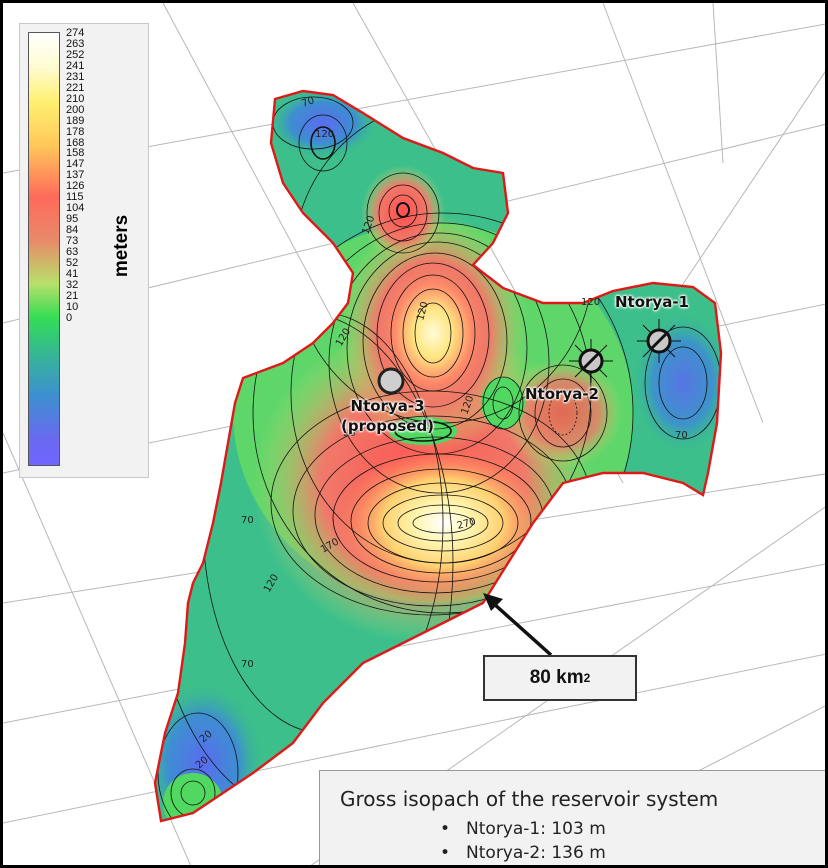 This screenshot has width=828, height=868. What do you see at coordinates (391, 381) in the screenshot?
I see `well-ntorya-3-symbol` at bounding box center [391, 381].